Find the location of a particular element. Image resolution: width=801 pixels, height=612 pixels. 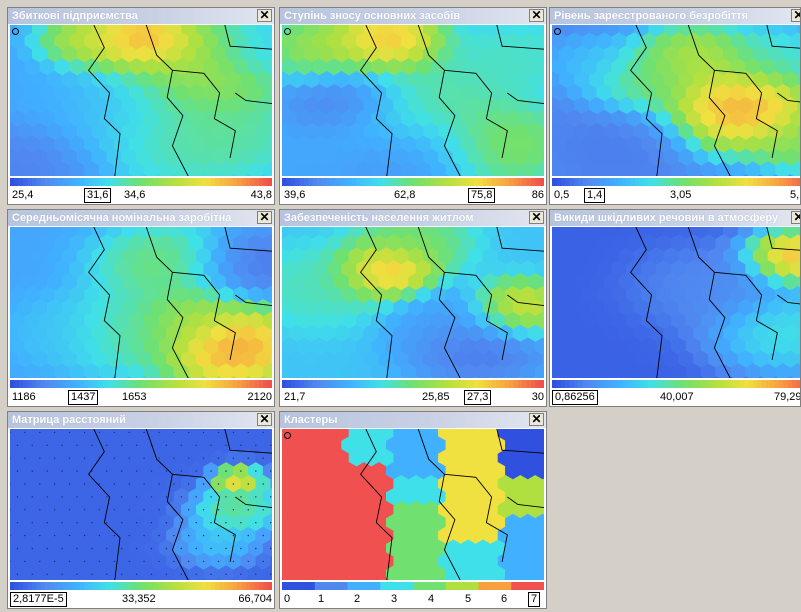

panel-titlebar: Забезпеченість населення житлом ✕ is located at coordinates (413, 218).